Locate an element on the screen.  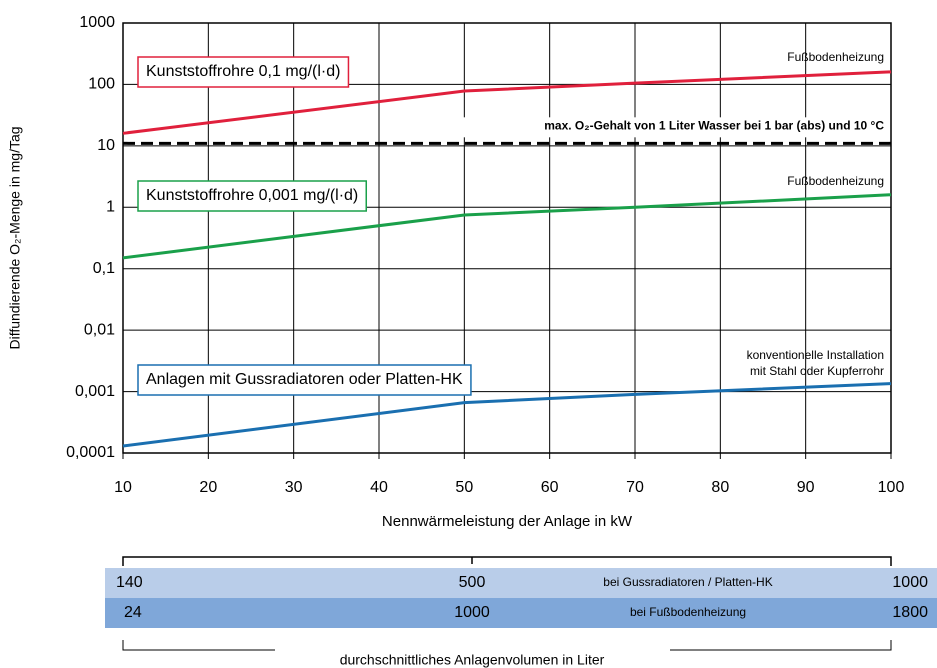
table-cell: 1800 is located at coordinates (910, 612).